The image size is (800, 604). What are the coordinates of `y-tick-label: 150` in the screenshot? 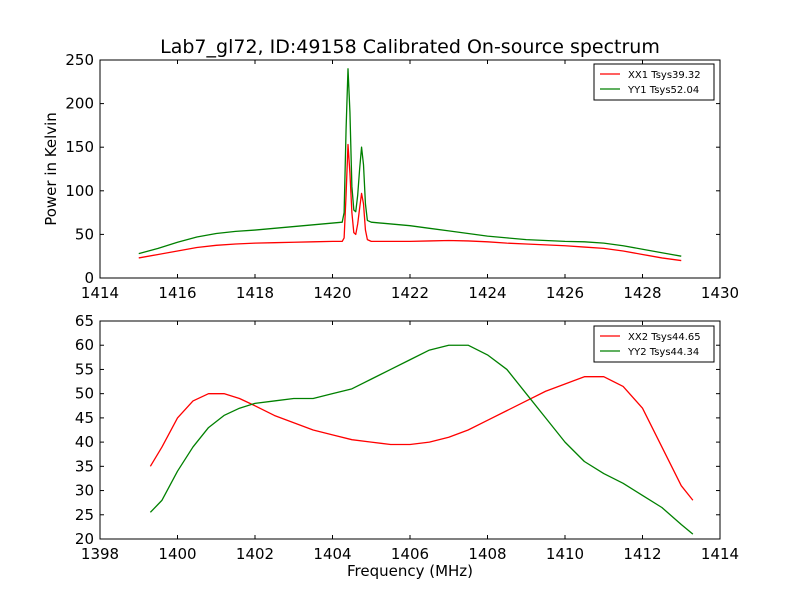 It's located at (79, 147).